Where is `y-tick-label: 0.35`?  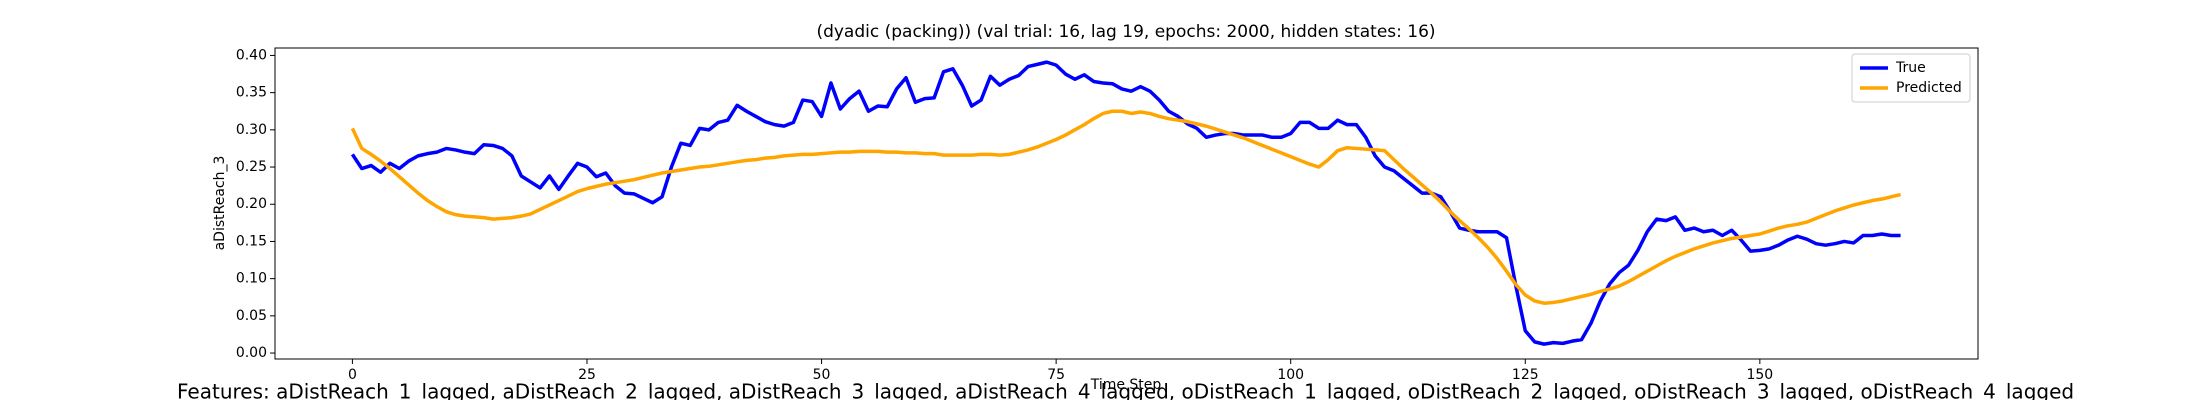
y-tick-label: 0.35 is located at coordinates (251, 93).